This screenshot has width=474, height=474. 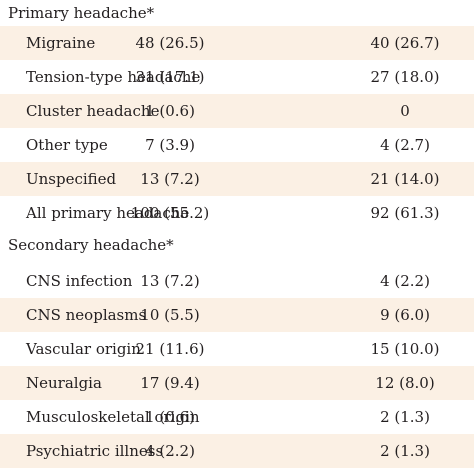 What do you see at coordinates (170, 383) in the screenshot?
I see `row-value-col1: 17 (9.4)` at bounding box center [170, 383].